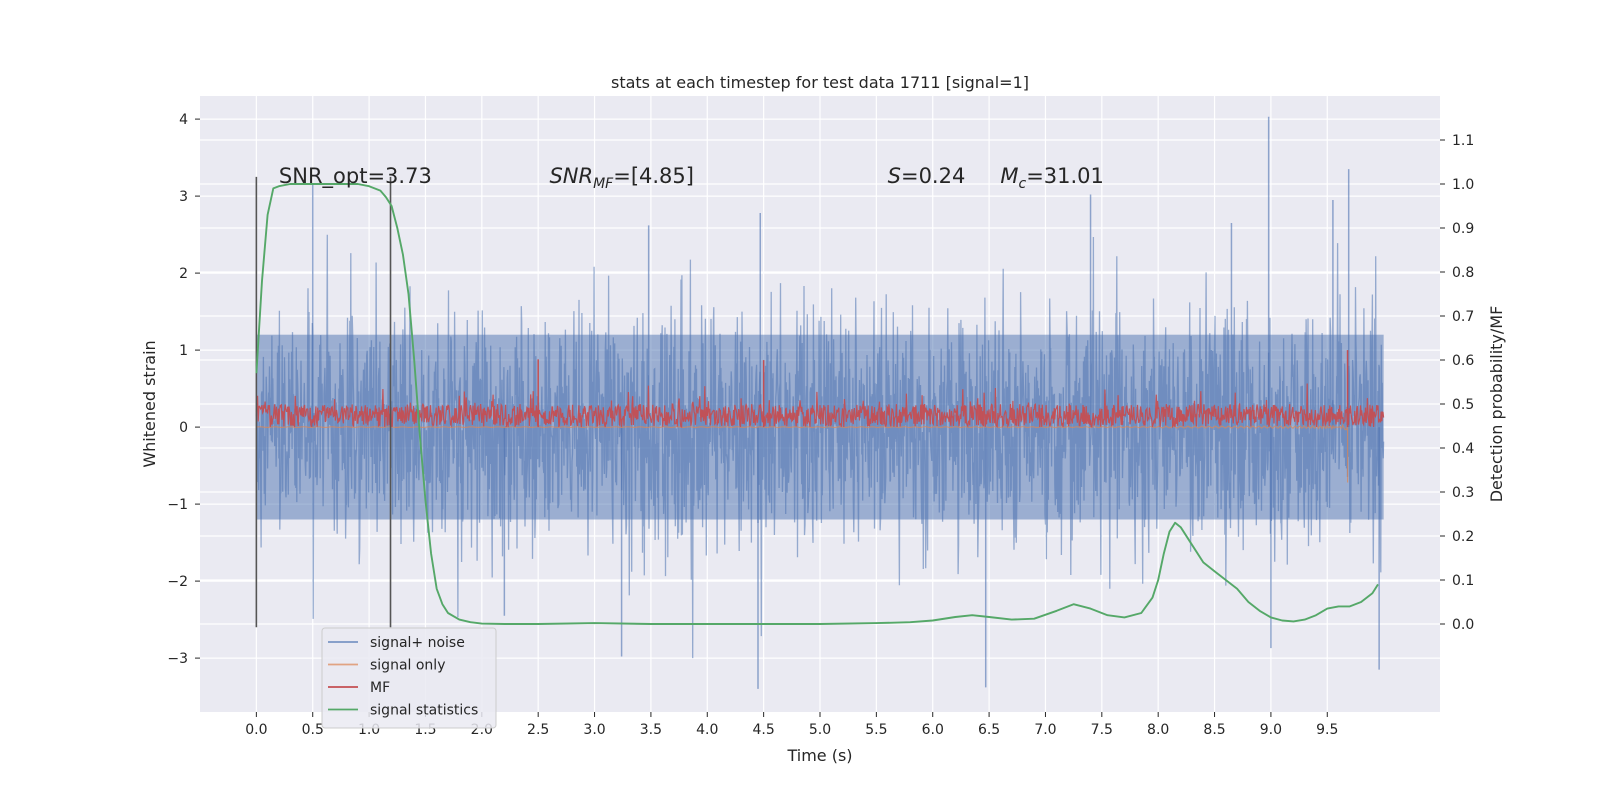  Describe the element at coordinates (538, 730) in the screenshot. I see `x-tick-label: 2.5` at that location.